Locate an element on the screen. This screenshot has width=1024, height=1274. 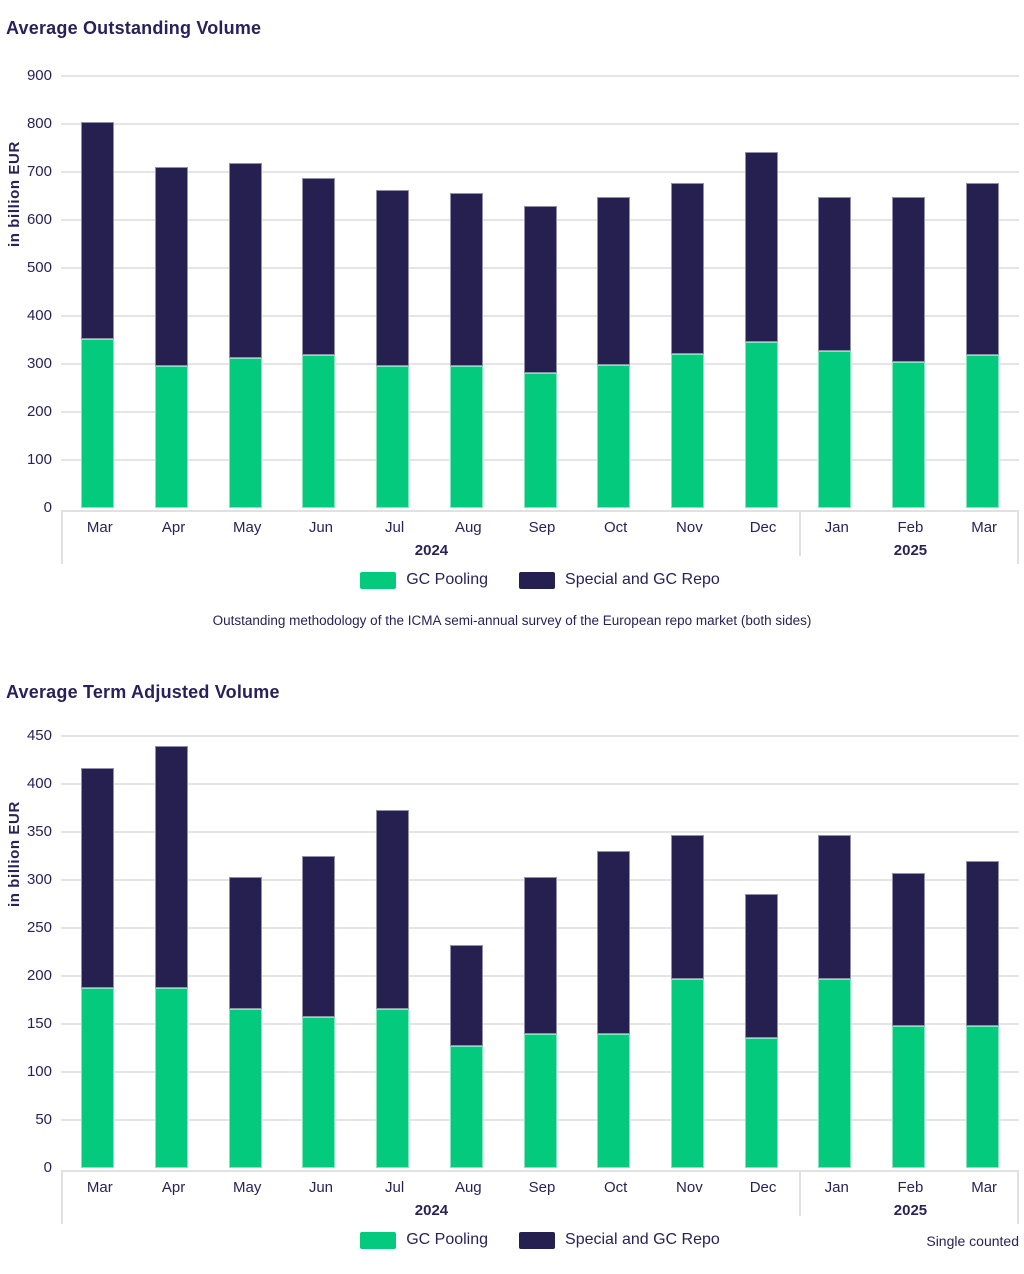
x-tick-label-7-oct: Oct is located at coordinates (616, 1187).